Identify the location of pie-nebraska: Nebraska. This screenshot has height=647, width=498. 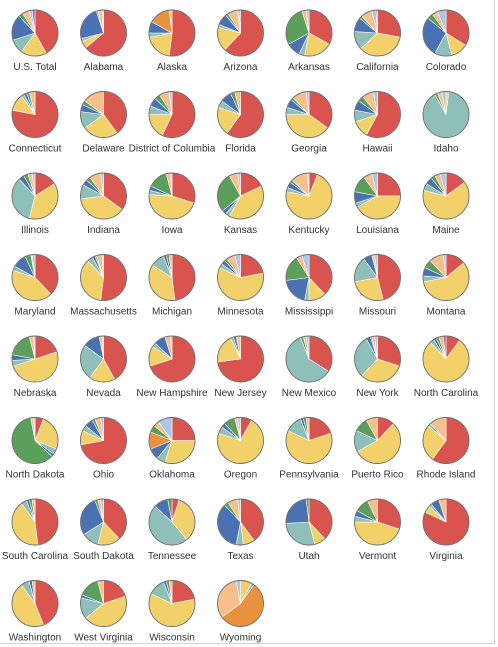
(35, 367).